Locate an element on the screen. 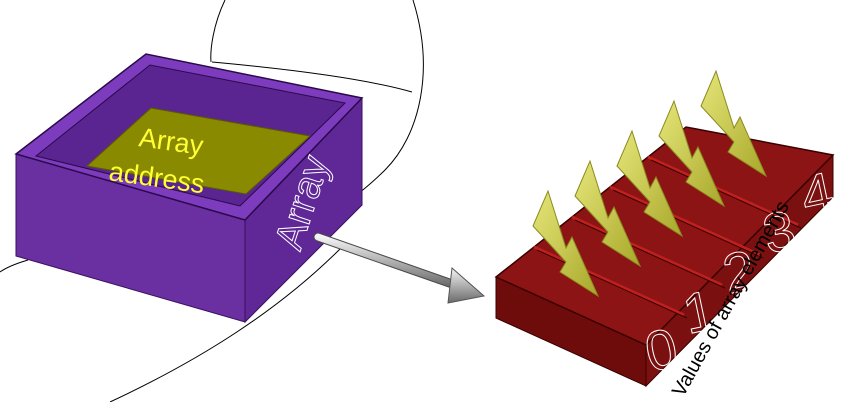 This screenshot has height=402, width=863. arc-left-stub is located at coordinates (14, 266).